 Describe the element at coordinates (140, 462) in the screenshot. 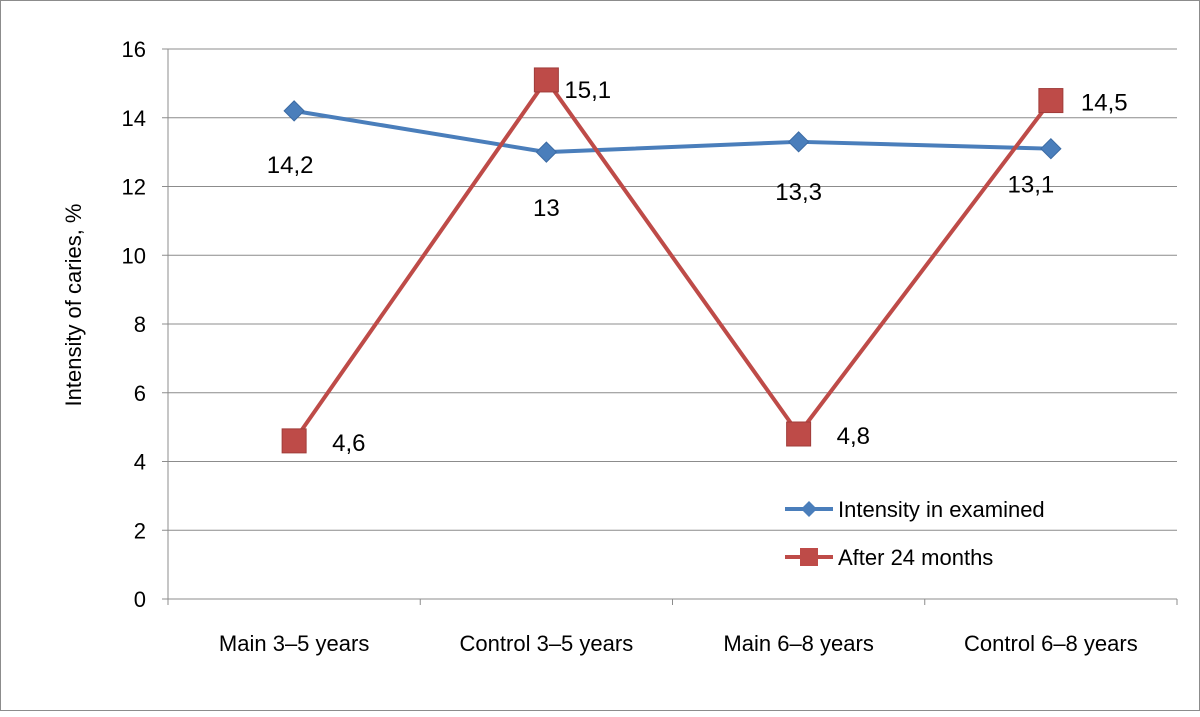

I see `y-tick-label: 4` at that location.